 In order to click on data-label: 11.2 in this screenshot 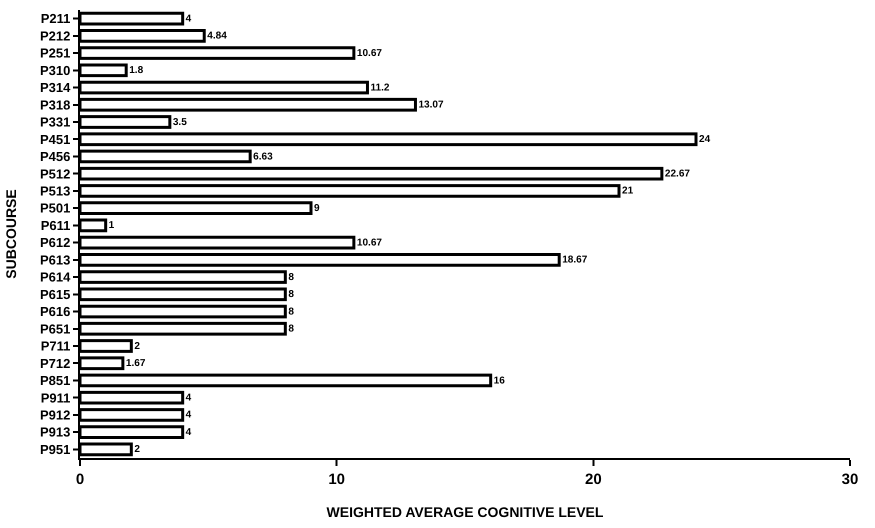, I will do `click(380, 88)`.